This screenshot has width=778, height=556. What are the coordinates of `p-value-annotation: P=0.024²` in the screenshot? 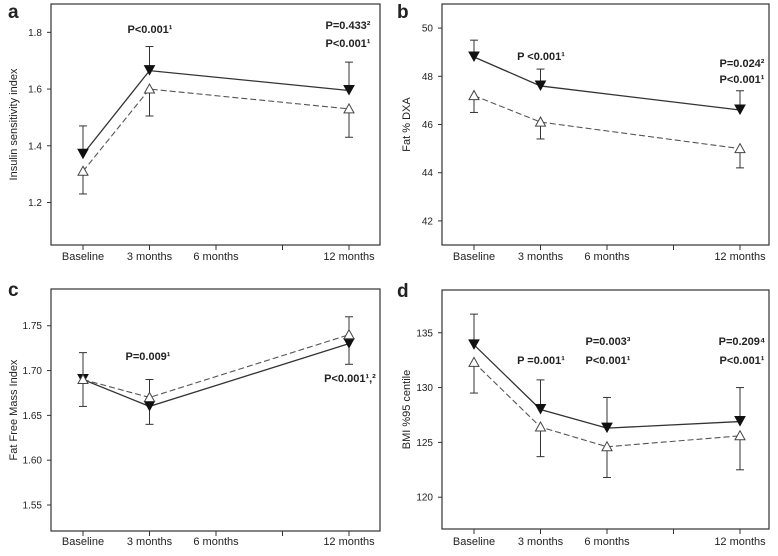 It's located at (742, 64).